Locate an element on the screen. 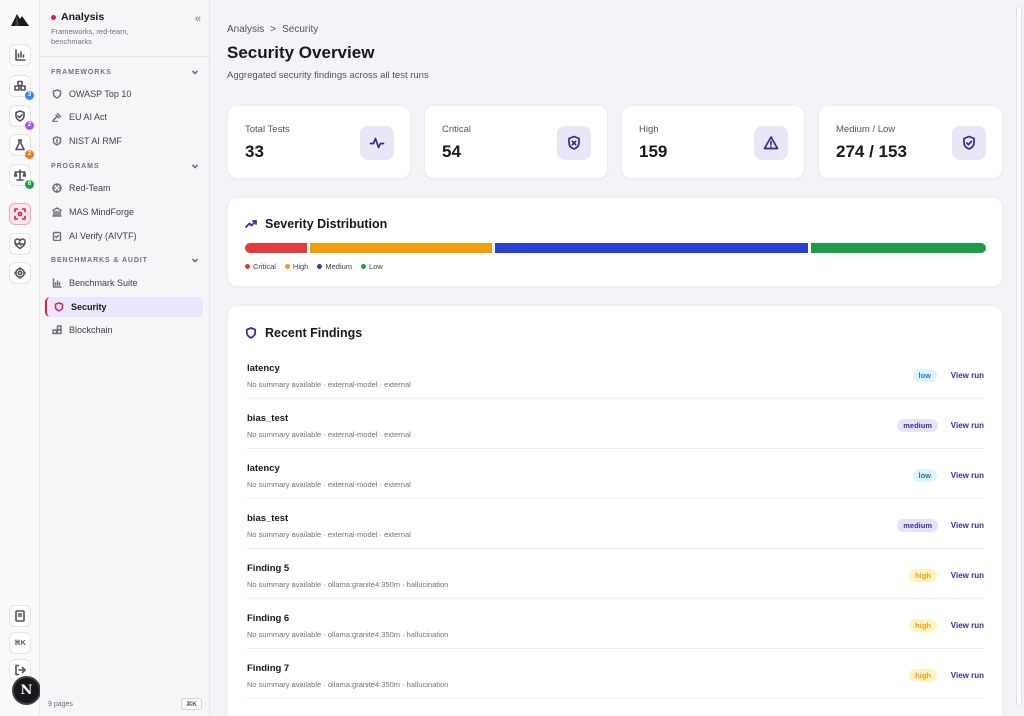 Image resolution: width=1024 pixels, height=716 pixels. rail-docs-button is located at coordinates (20, 616).